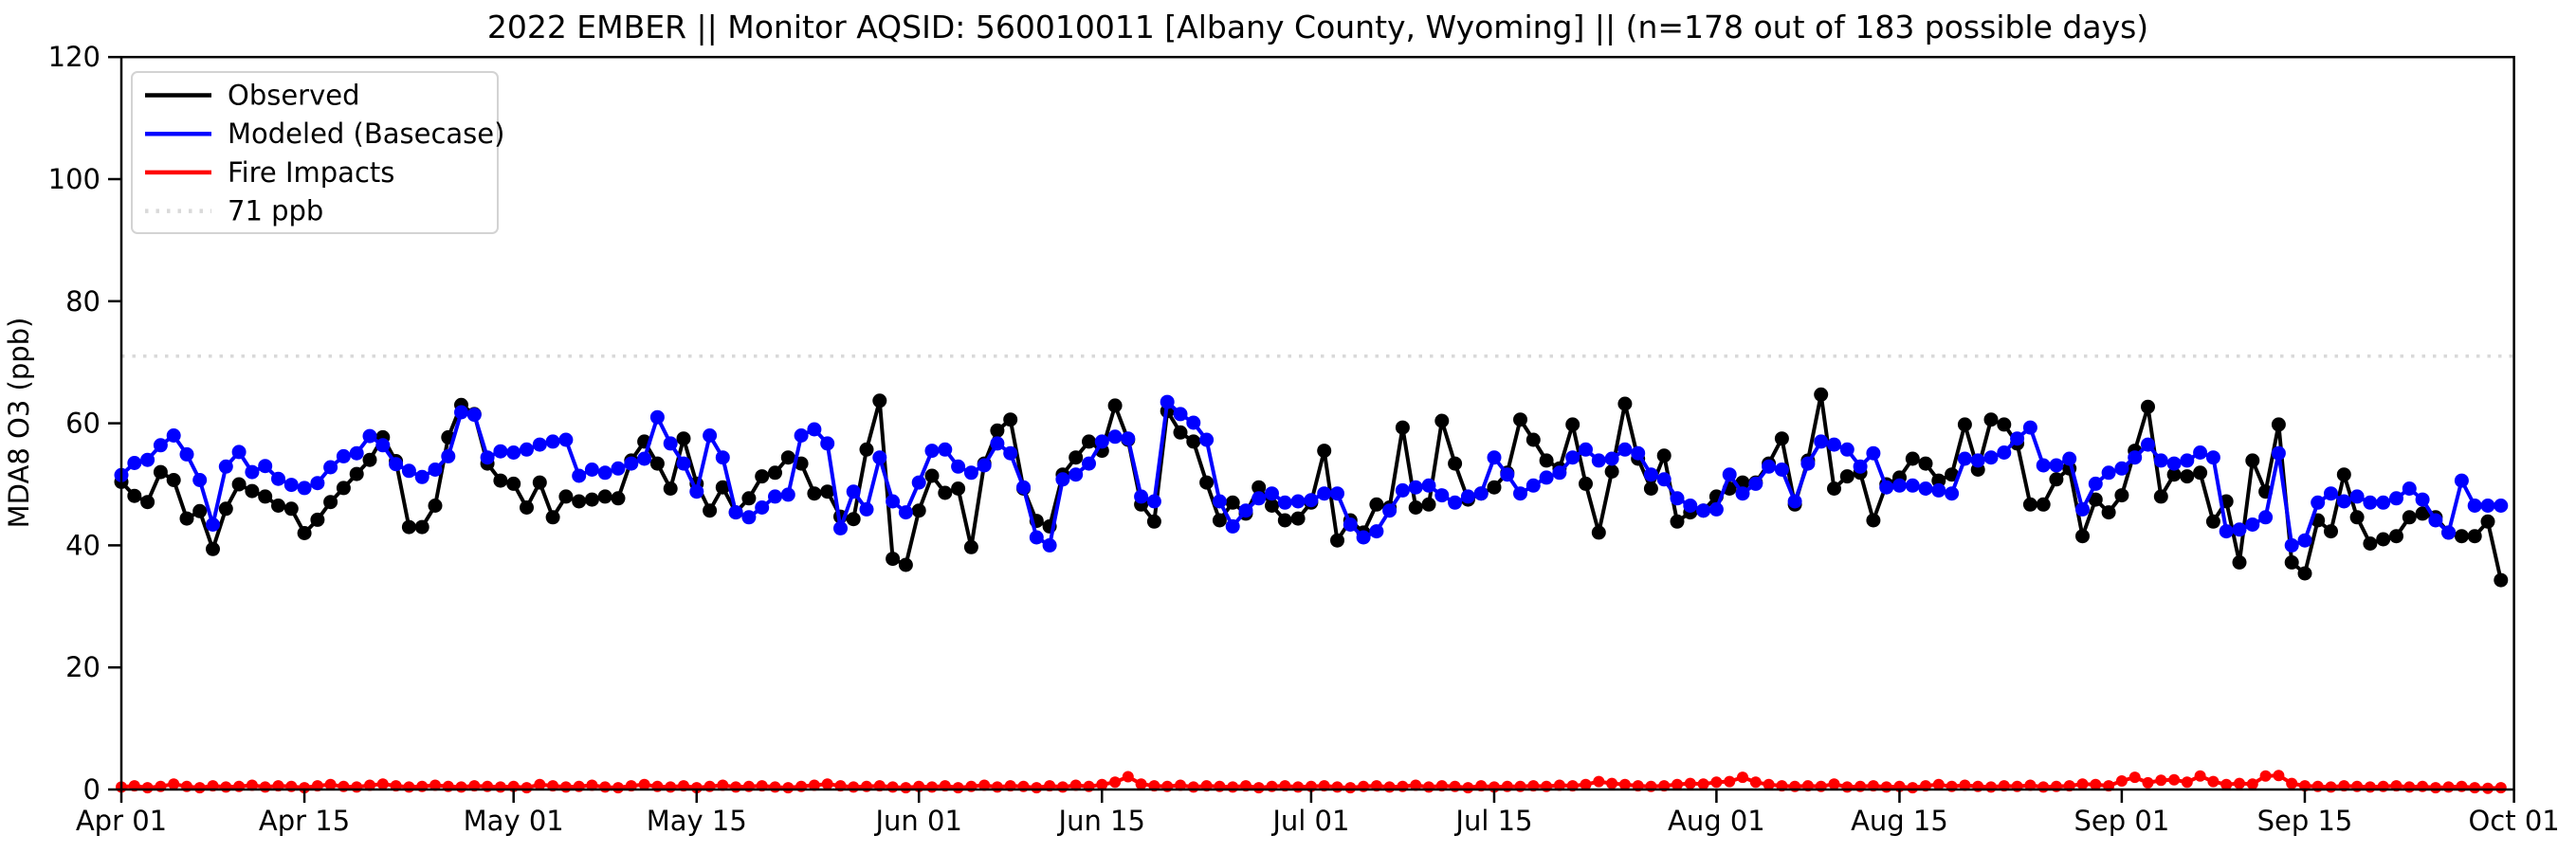 The height and width of the screenshot is (853, 2576). What do you see at coordinates (1101, 821) in the screenshot?
I see `x-tick-label: Jun 15` at bounding box center [1101, 821].